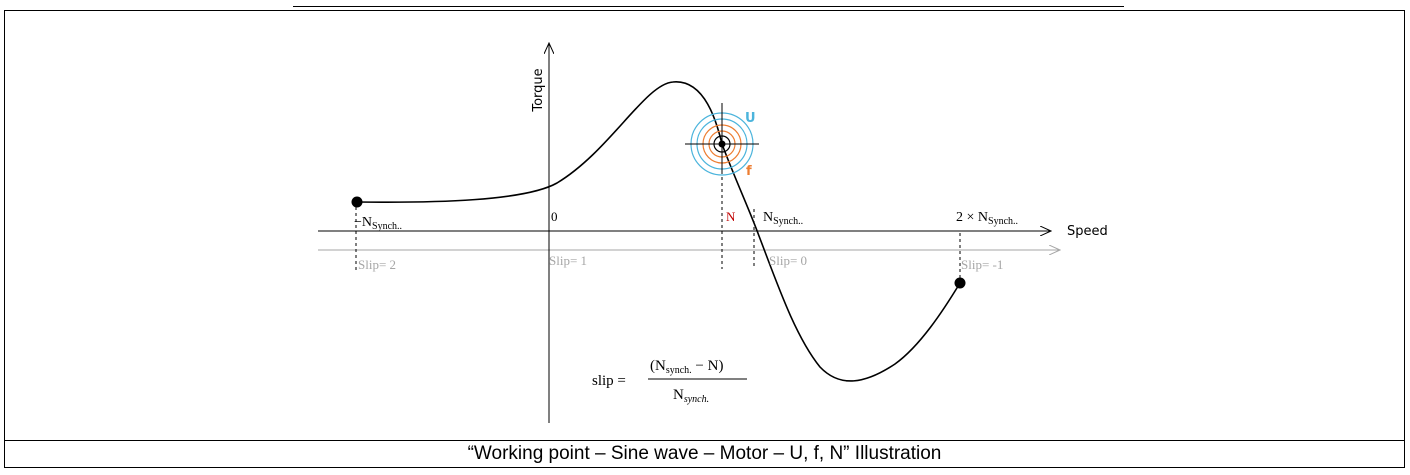 Image resolution: width=1410 pixels, height=475 pixels. I want to click on neg-sync-label: −NSynch.., so click(378, 223).